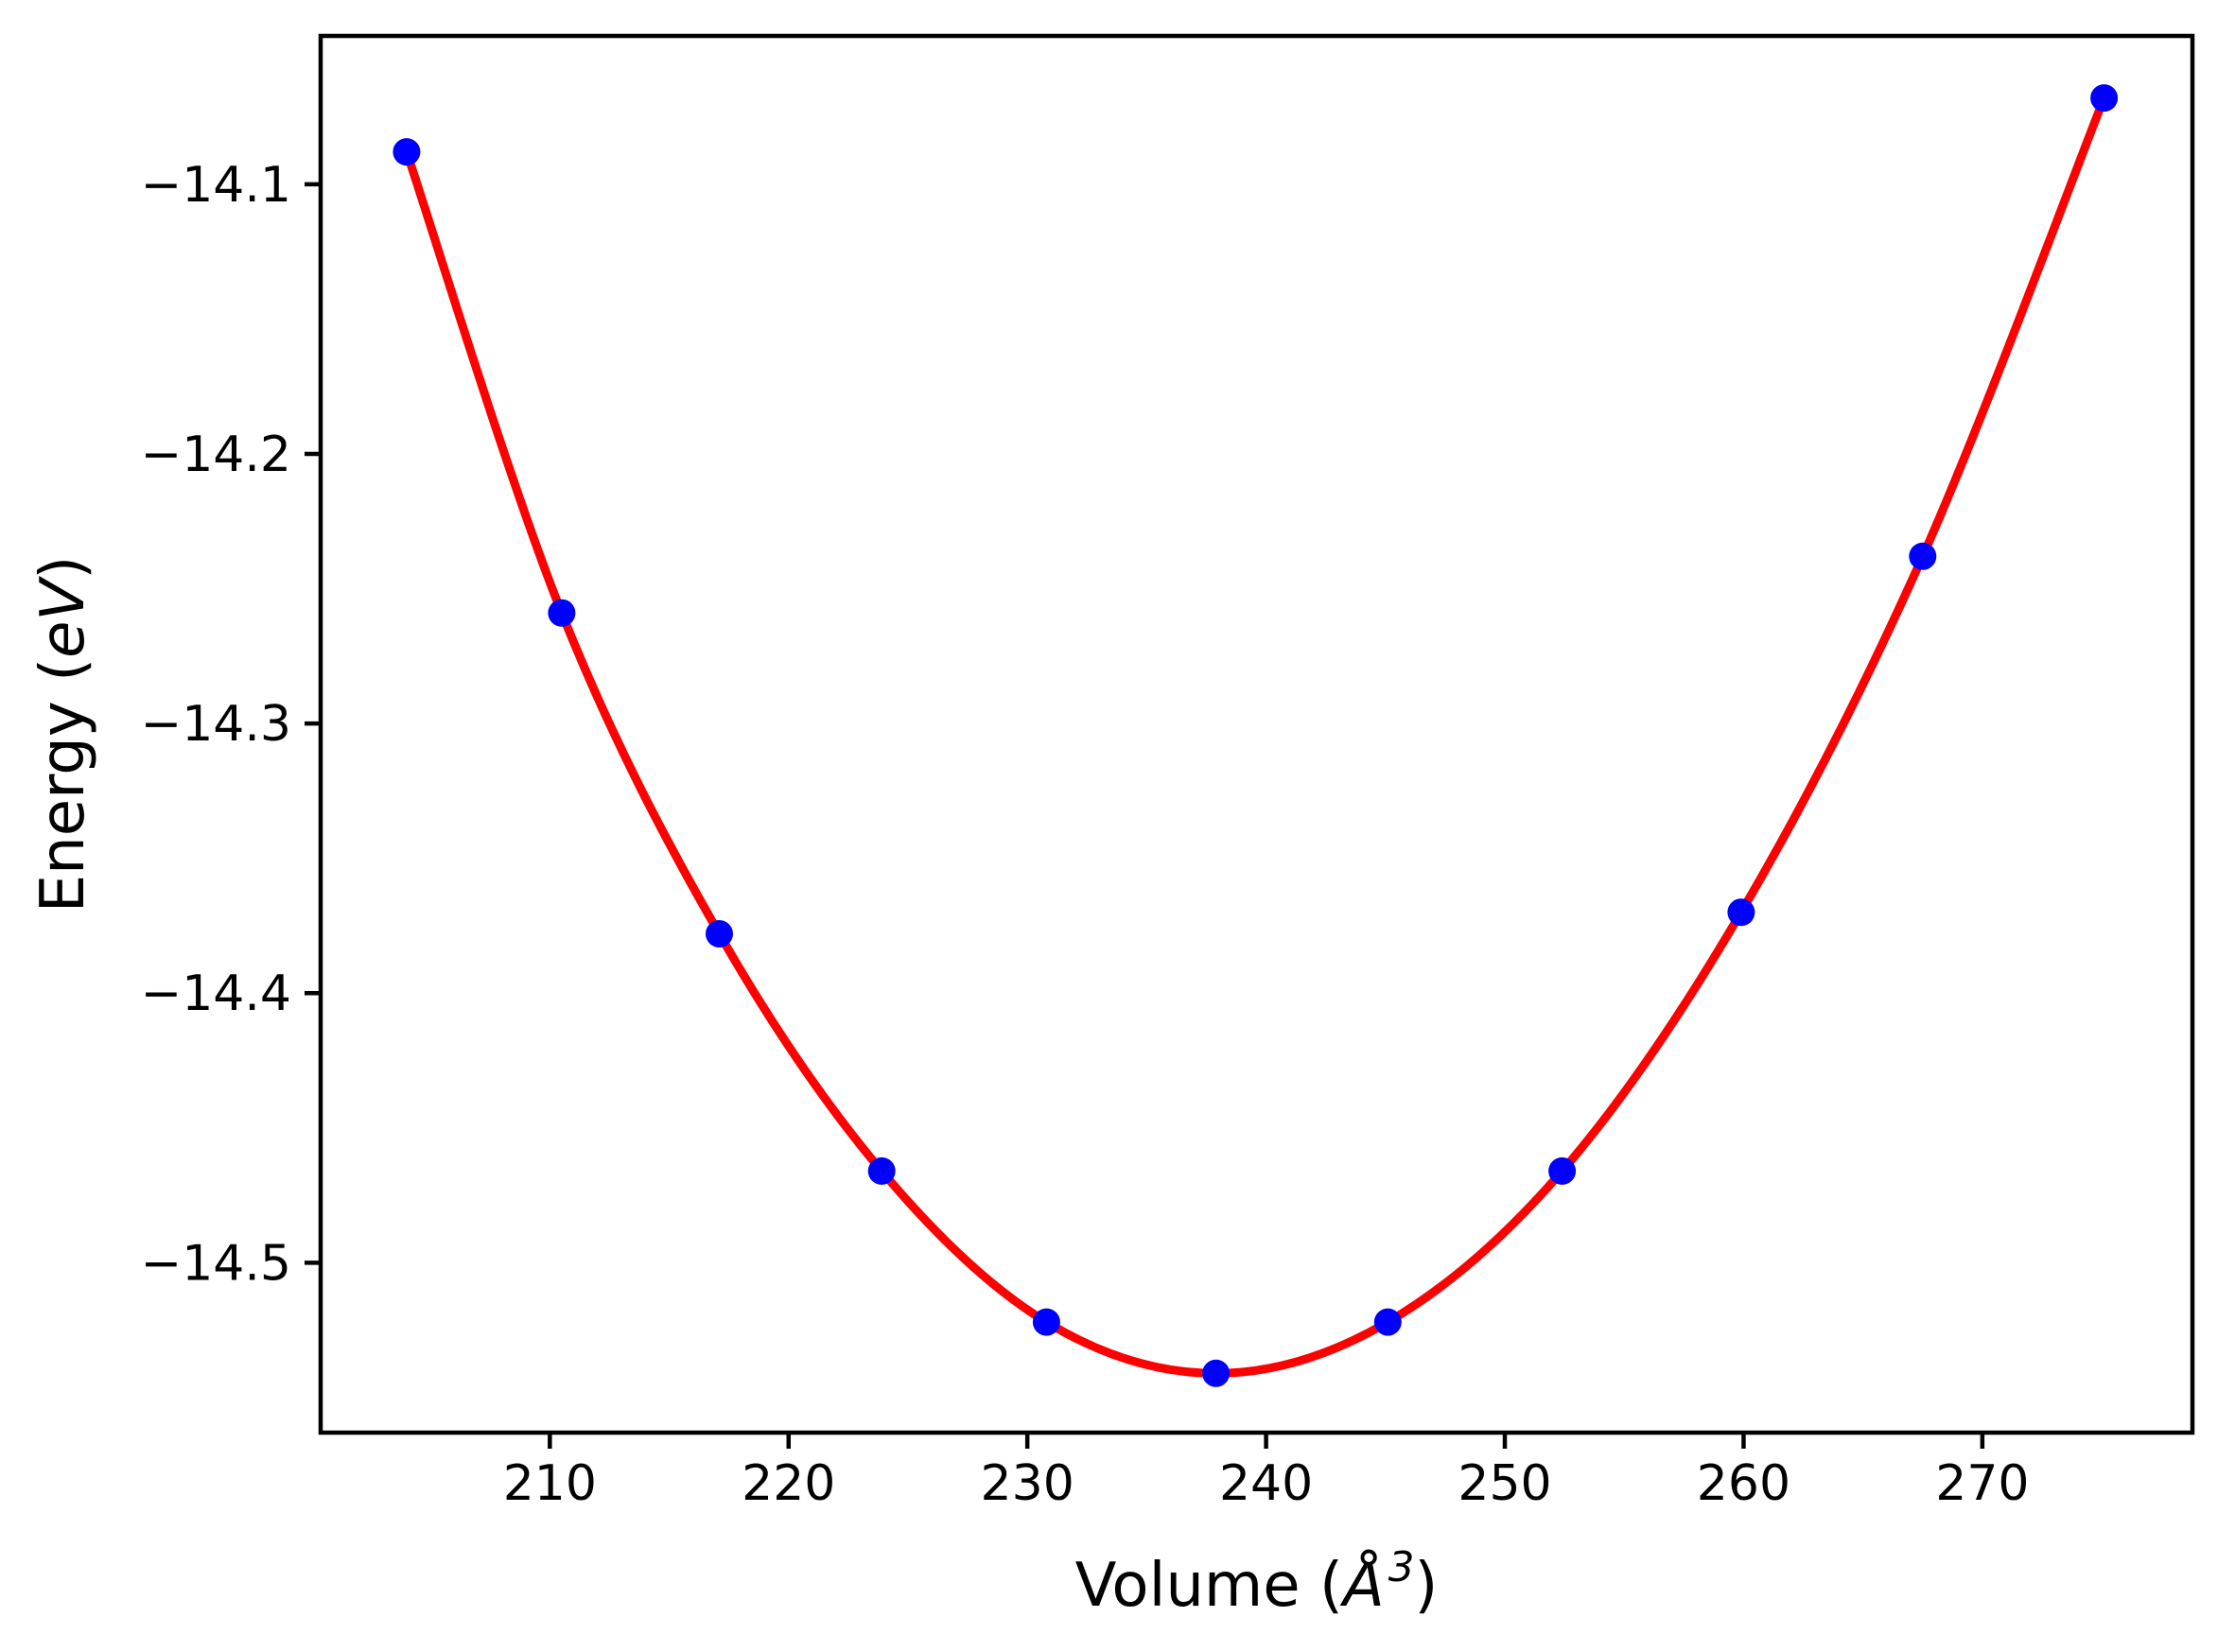 The width and height of the screenshot is (2235, 1652). I want to click on y-tick-label: −14.3, so click(216, 725).